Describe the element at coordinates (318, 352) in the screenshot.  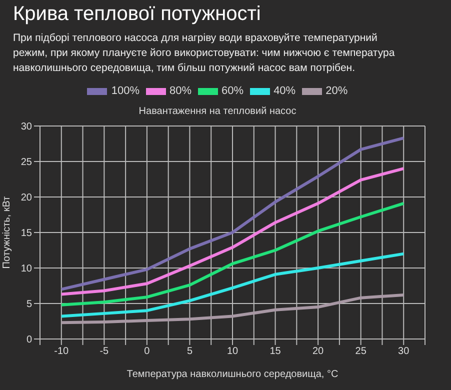
I see `x-tick-label: 20` at that location.